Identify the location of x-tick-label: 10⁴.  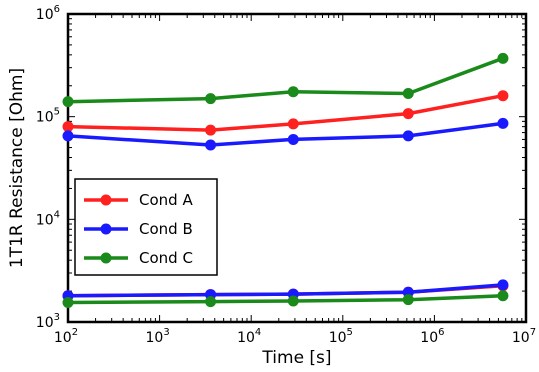
(249, 336).